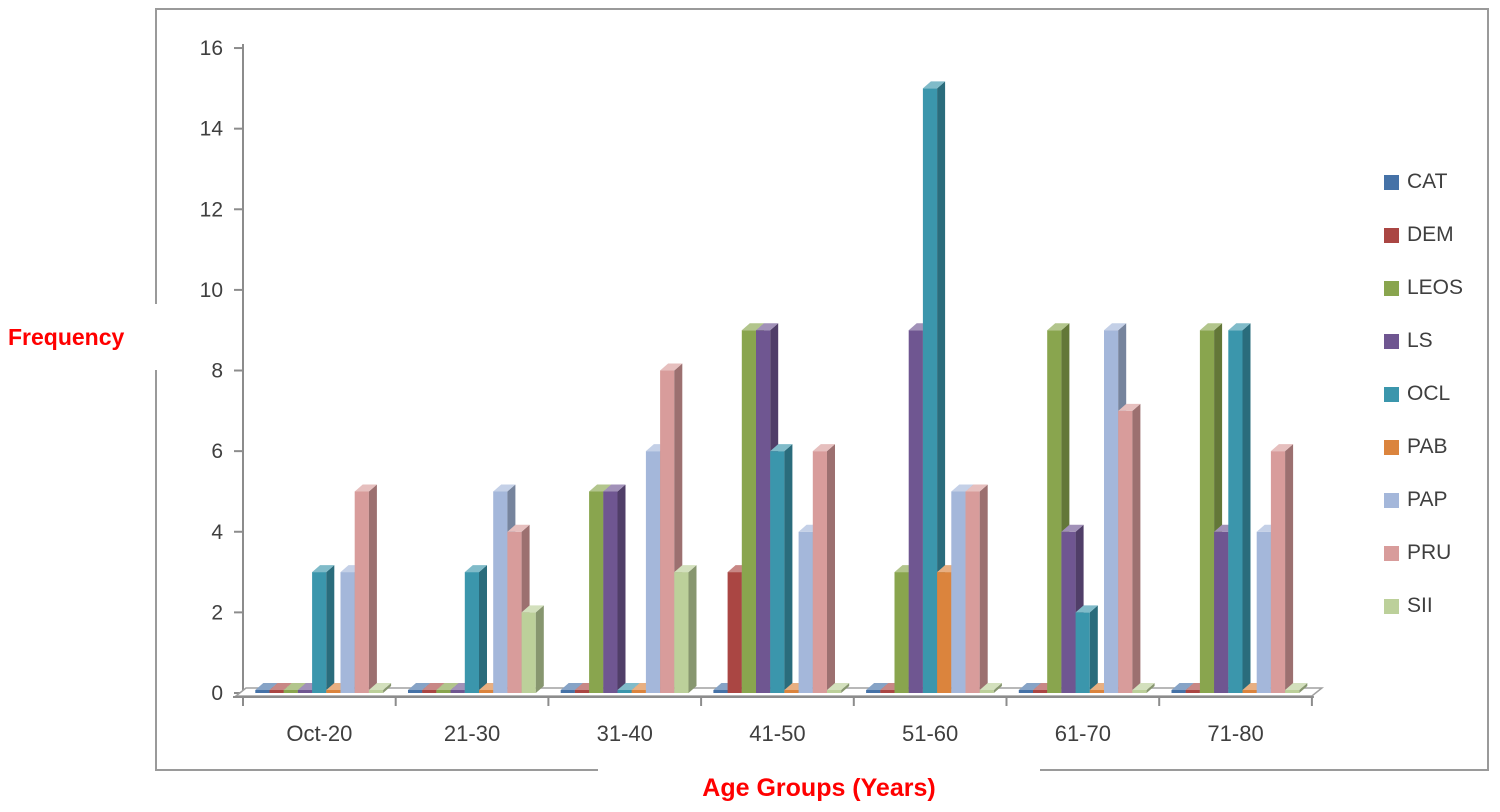 Image resolution: width=1500 pixels, height=812 pixels. What do you see at coordinates (930, 733) in the screenshot?
I see `x-tick-label: 51-60` at bounding box center [930, 733].